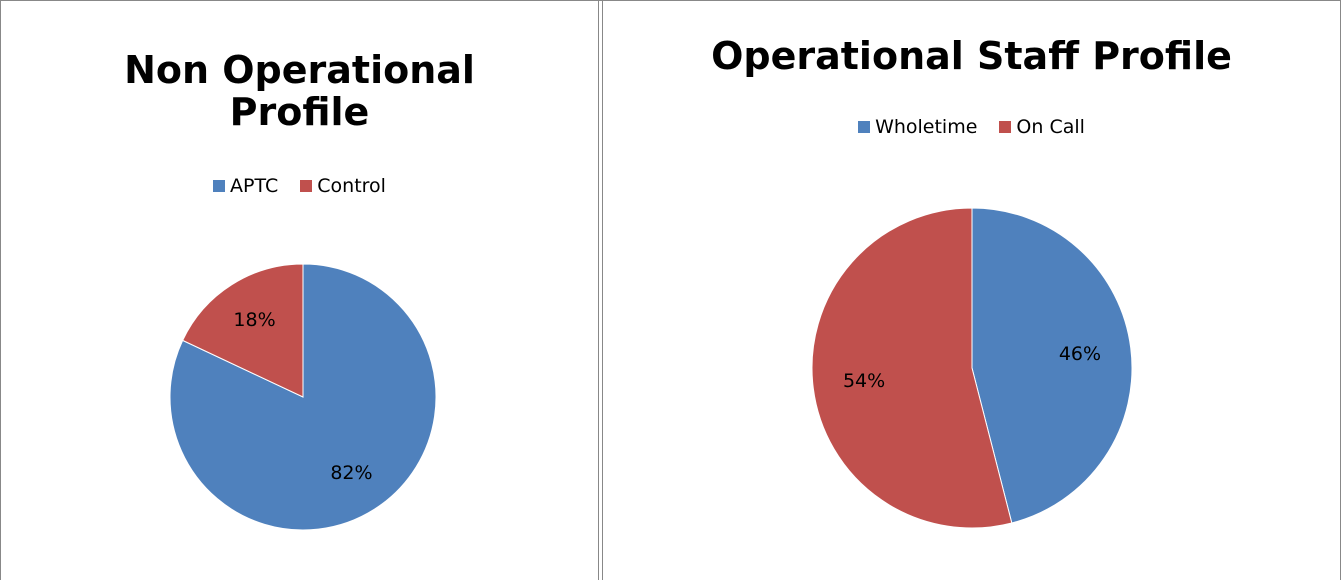  Describe the element at coordinates (864, 381) in the screenshot. I see `data-label: 54%` at that location.